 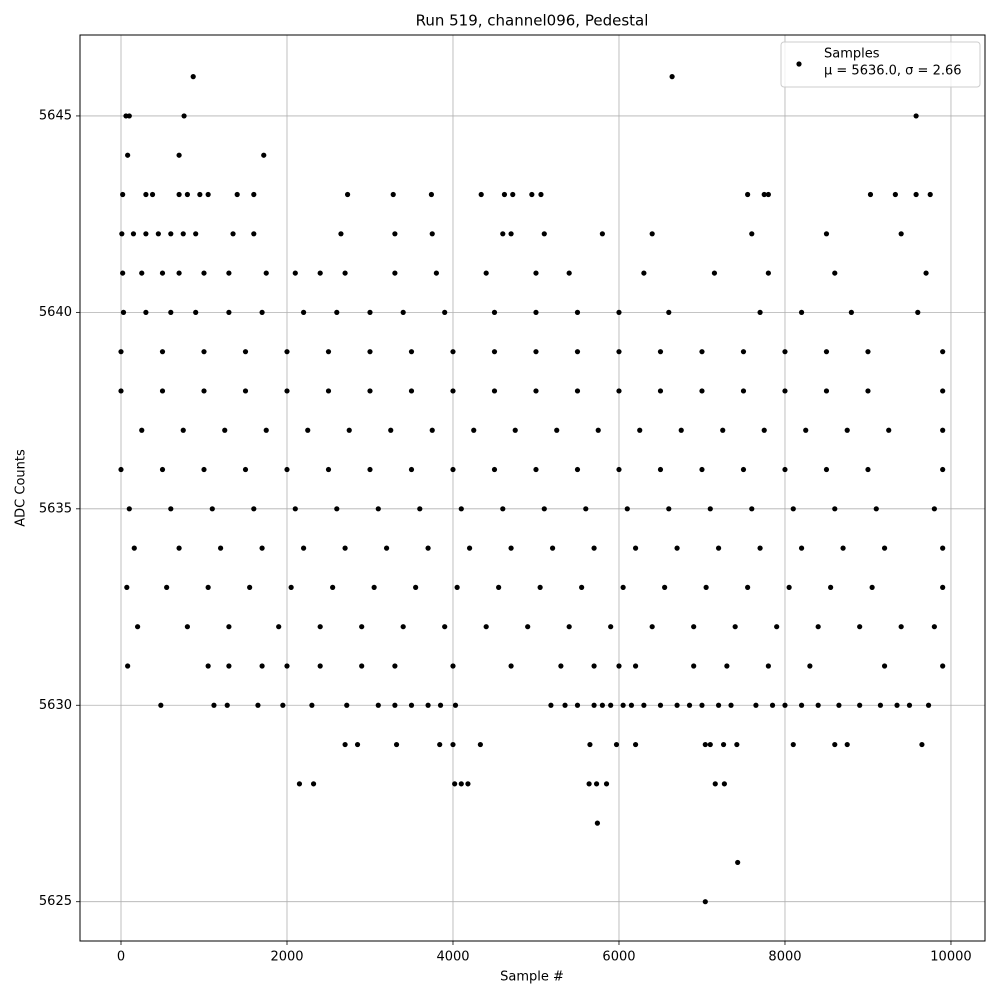 I want to click on legend: Samples μ = 5636.0, σ = 2.66, so click(x=880, y=64).